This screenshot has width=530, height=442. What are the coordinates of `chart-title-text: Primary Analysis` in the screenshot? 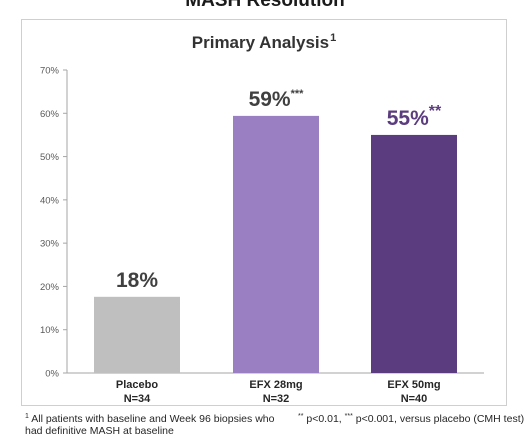 It's located at (260, 42).